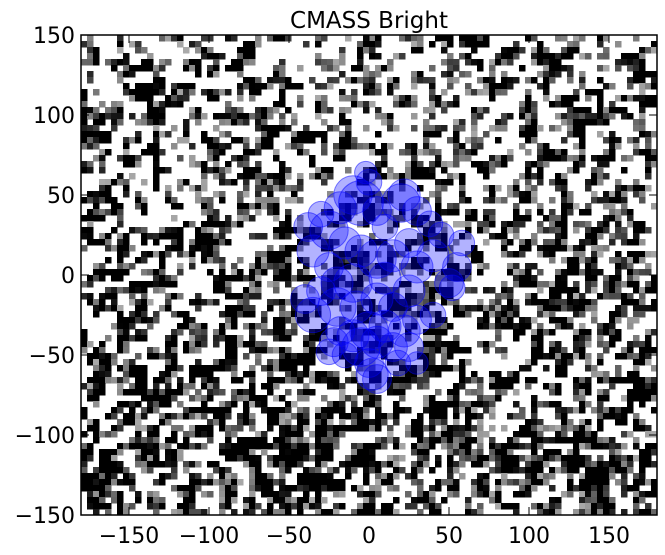 The width and height of the screenshot is (665, 555). Describe the element at coordinates (52, 356) in the screenshot. I see `y-tick-label: −50` at that location.